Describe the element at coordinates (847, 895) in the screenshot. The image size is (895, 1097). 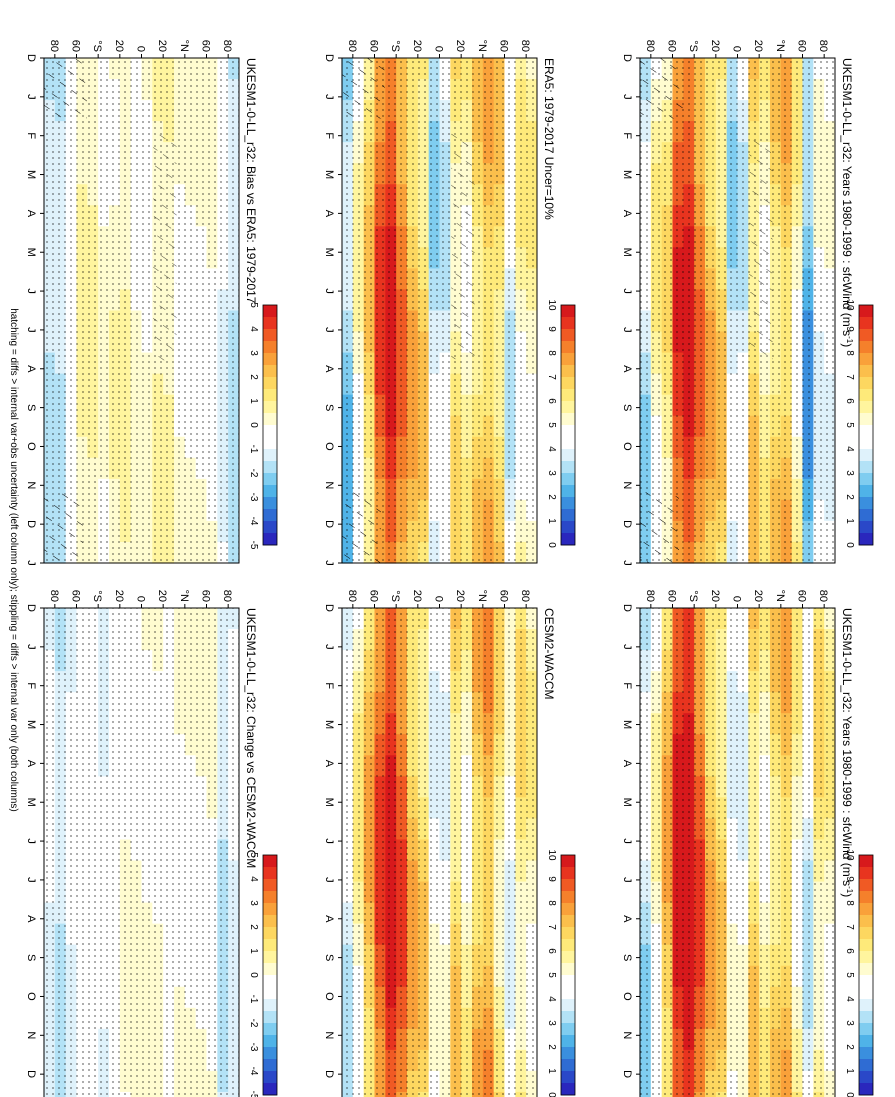
I see `units-close: )` at that location.